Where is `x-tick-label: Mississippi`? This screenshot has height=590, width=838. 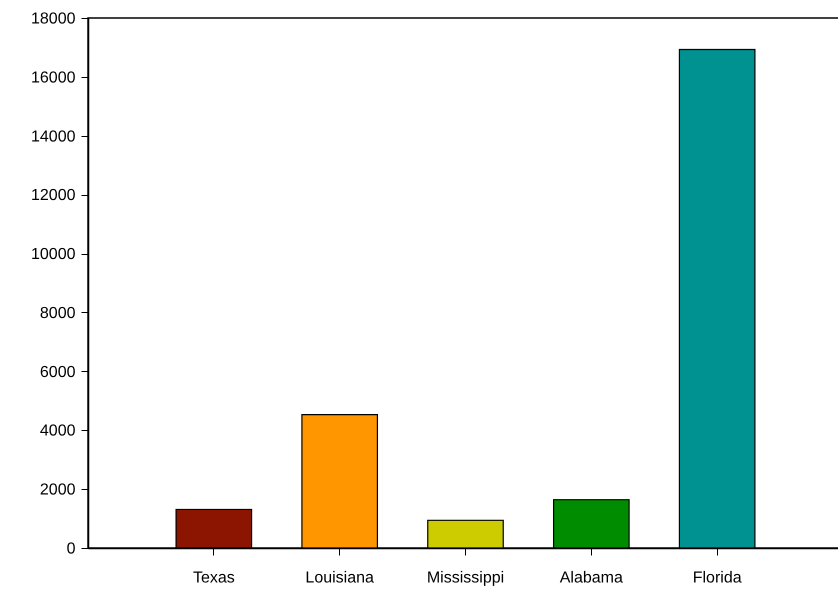
x-tick-label: Mississippi is located at coordinates (465, 578).